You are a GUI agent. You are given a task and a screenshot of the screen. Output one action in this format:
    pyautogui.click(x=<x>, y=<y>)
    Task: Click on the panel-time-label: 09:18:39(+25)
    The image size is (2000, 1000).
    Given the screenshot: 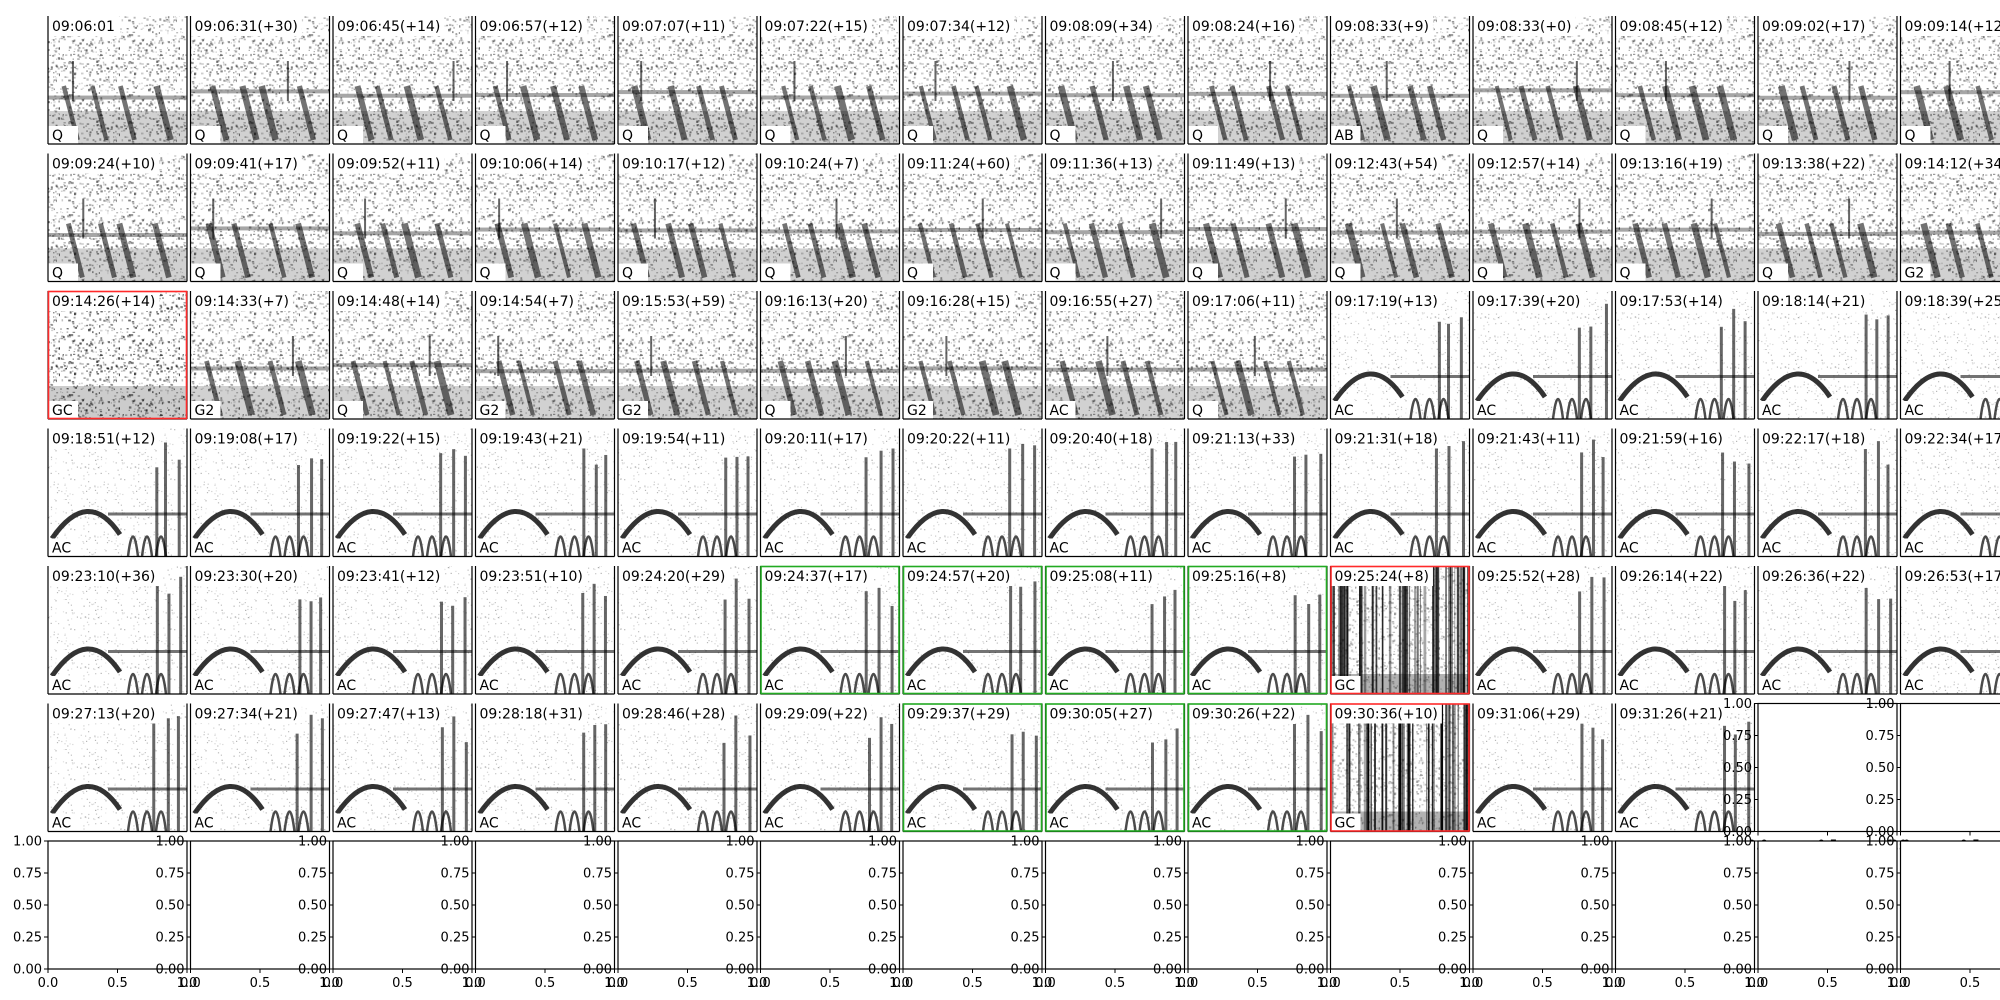 What is the action you would take?
    pyautogui.click(x=1952, y=302)
    